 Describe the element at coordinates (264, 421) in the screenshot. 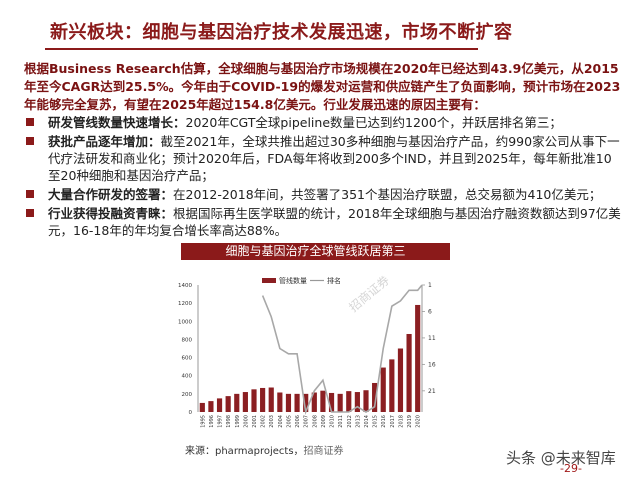

I see `x-tick-label: 2002` at that location.